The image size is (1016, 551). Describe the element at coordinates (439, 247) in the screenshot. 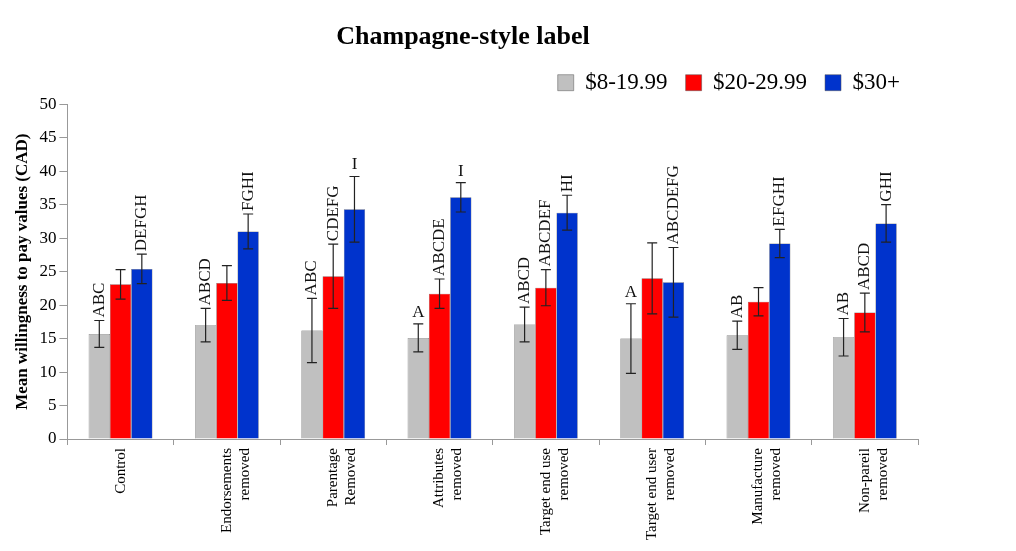

I see `data-label: ABCDE` at that location.